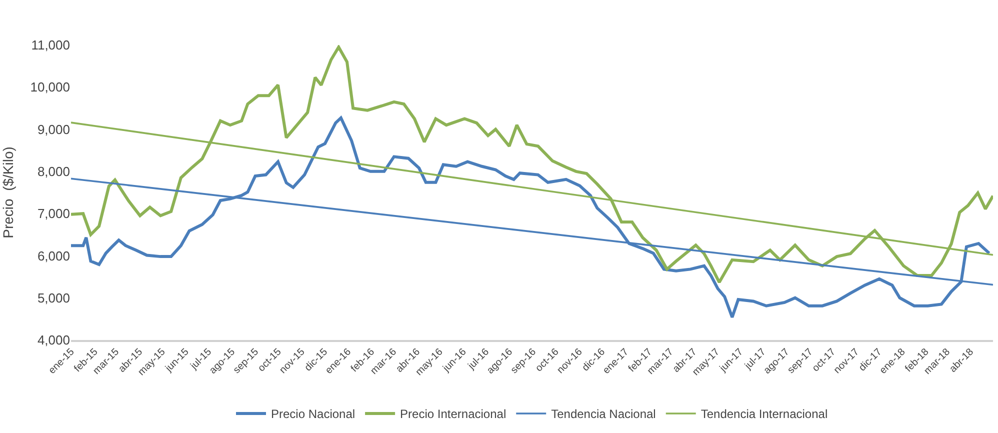 This screenshot has width=998, height=433. Describe the element at coordinates (8, 192) in the screenshot. I see `y-axis-title: Precio ($/Kilo)` at that location.